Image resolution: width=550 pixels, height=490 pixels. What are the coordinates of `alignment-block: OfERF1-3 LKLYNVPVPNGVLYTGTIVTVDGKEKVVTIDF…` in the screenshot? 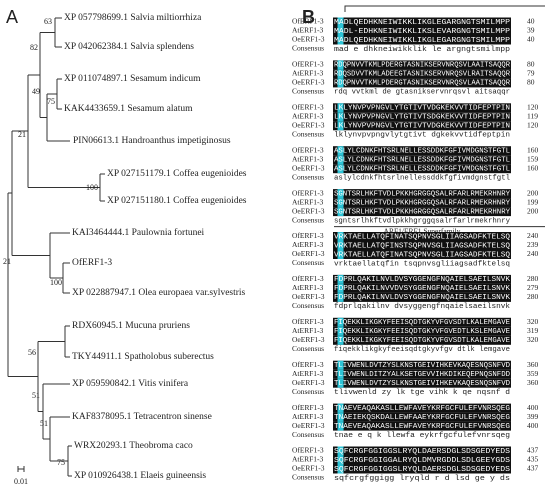 It's located at (415, 121).